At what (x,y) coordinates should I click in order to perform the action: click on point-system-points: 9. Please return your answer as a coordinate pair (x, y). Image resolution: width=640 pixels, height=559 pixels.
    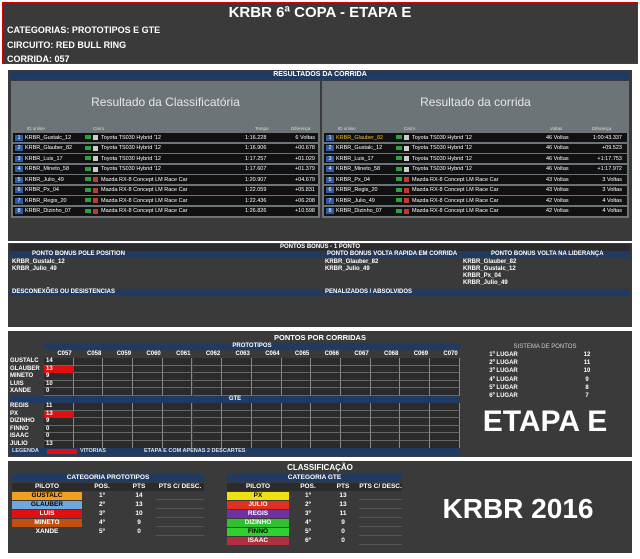
    Looking at the image, I should click on (587, 379).